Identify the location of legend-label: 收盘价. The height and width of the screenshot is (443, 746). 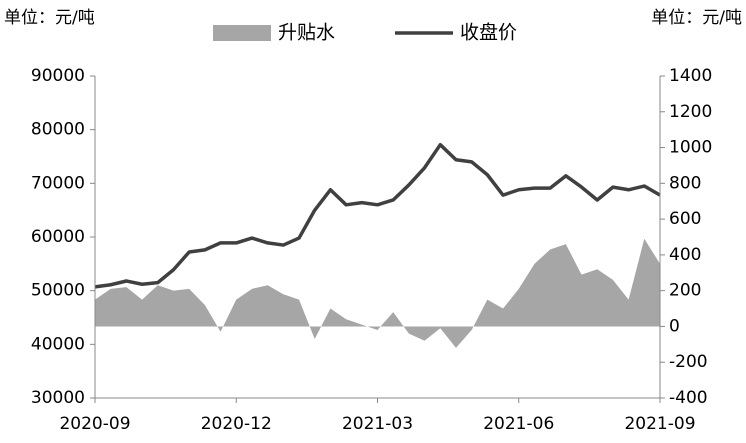
(488, 33).